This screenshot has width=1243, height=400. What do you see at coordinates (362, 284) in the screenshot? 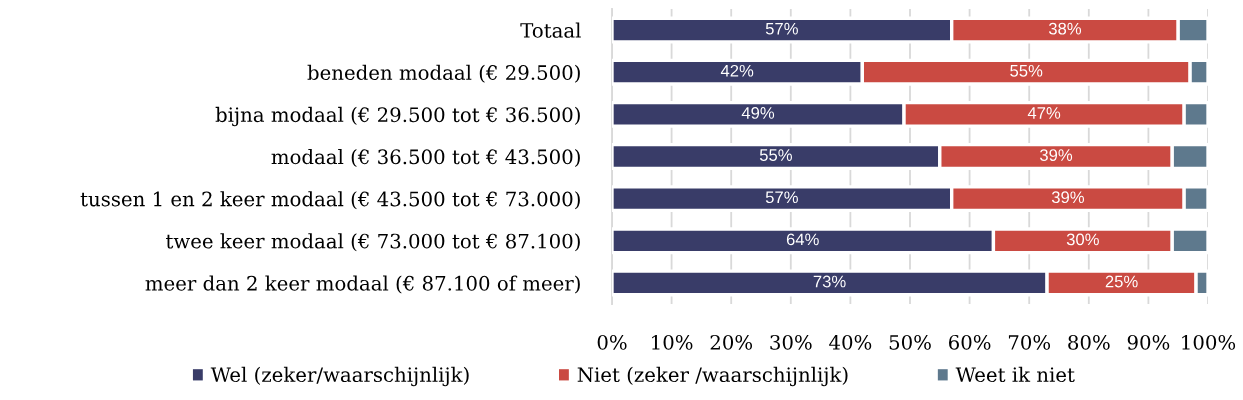
I see `y-tick-label: meer dan 2 keer modaal (€ 87.100 of meer)` at bounding box center [362, 284].